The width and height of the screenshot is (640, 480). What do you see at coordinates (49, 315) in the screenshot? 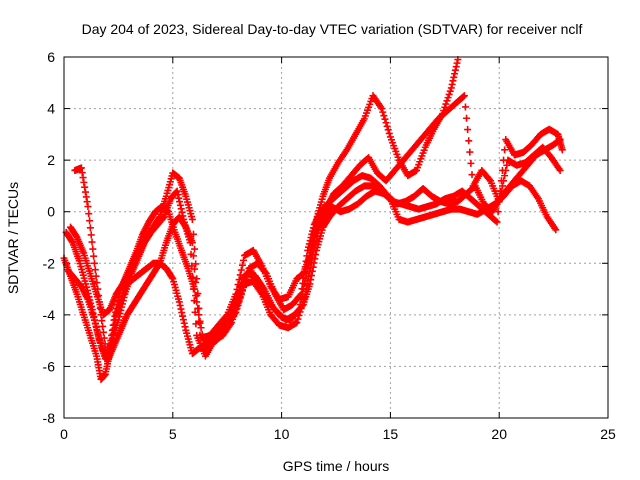
I see `y-tick-label: -4` at bounding box center [49, 315].